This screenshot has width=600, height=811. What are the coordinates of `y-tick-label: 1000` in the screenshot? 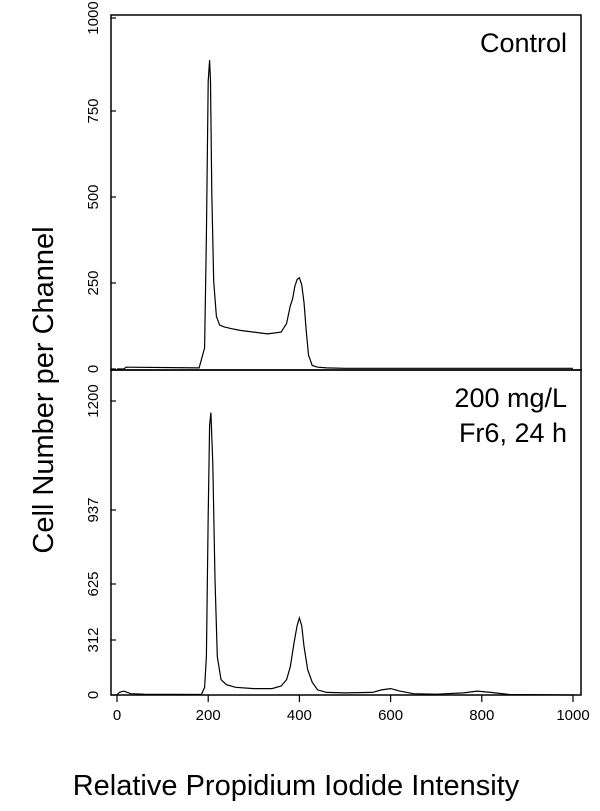 It's located at (93, 17).